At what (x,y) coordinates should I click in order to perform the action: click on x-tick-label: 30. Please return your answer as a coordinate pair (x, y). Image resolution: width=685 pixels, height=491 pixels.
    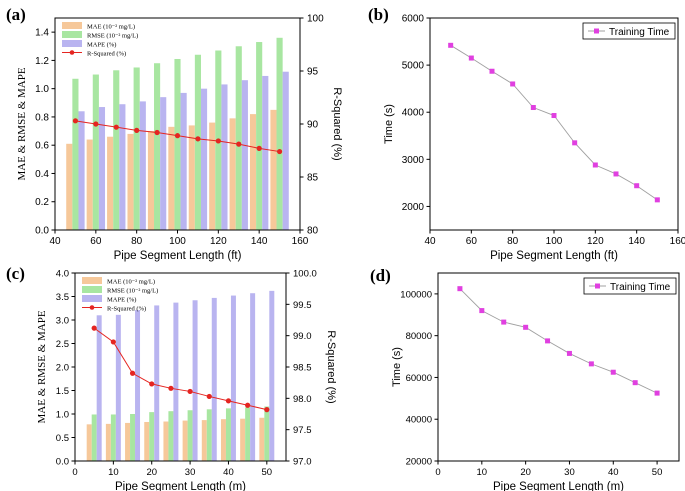
    Looking at the image, I should click on (190, 472).